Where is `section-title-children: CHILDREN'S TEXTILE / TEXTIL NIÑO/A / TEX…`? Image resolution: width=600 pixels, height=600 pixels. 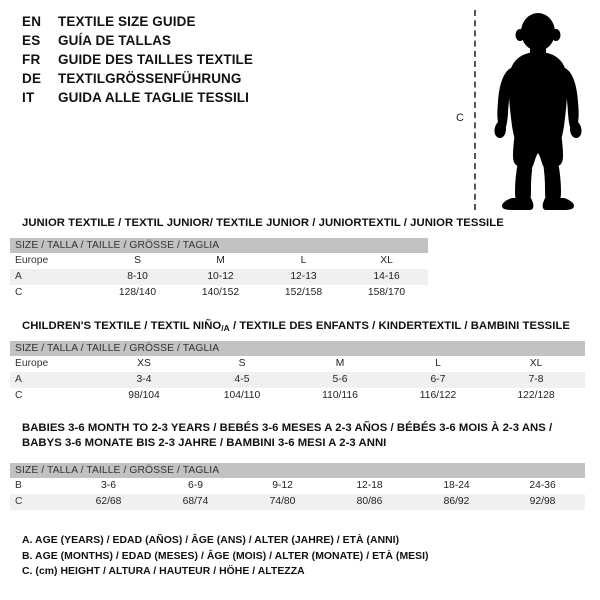
section-title-children: CHILDREN'S TEXTILE / TEXTIL NIÑO/A / TEX… is located at coordinates (296, 327).